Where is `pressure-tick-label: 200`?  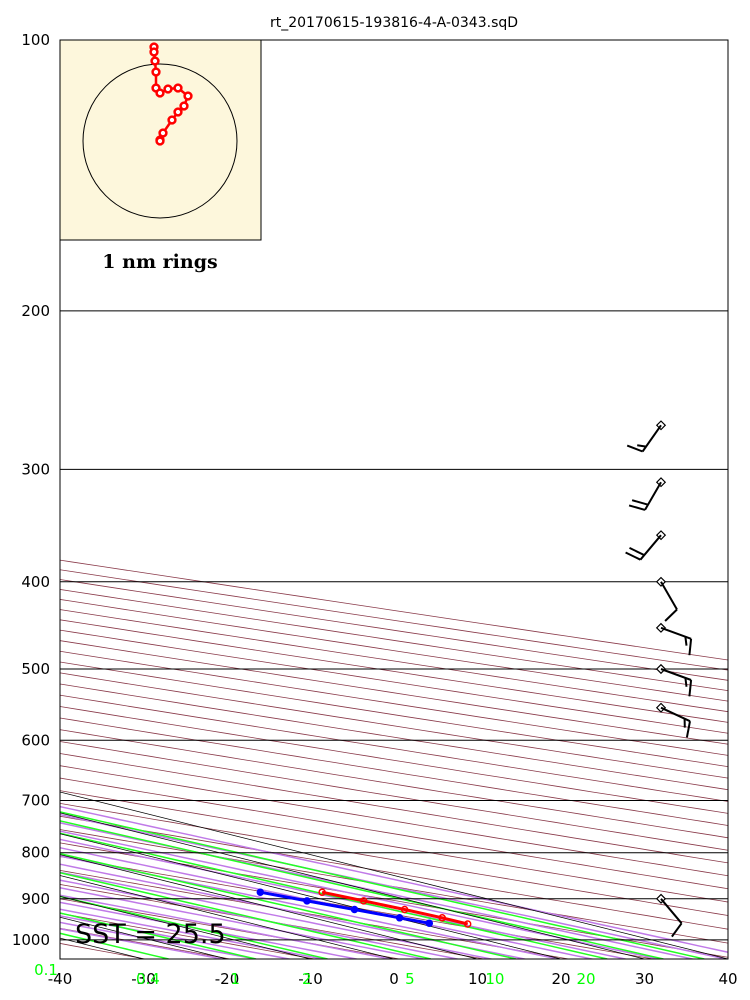
pressure-tick-label: 200 is located at coordinates (35, 311).